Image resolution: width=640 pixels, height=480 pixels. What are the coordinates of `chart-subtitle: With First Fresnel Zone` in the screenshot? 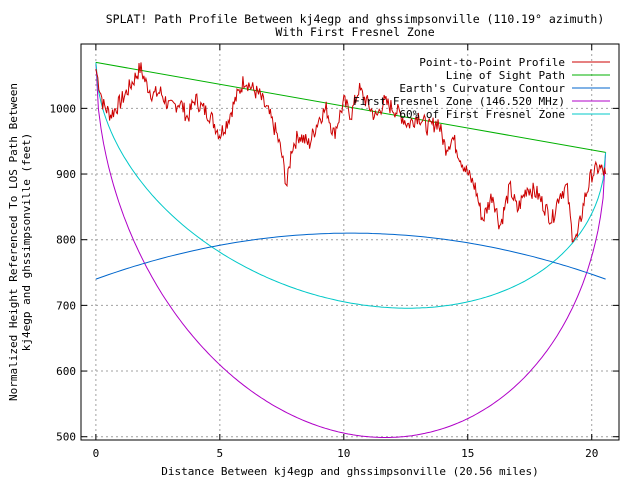 It's located at (354, 32).